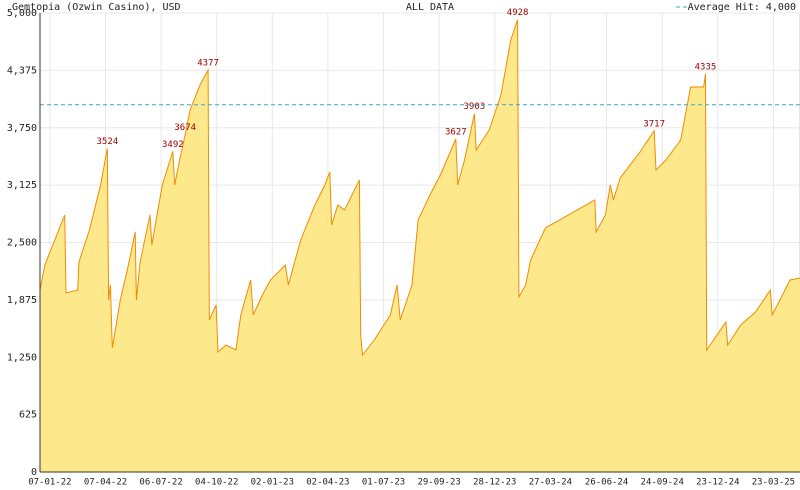 The height and width of the screenshot is (490, 800). Describe the element at coordinates (327, 483) in the screenshot. I see `x-tick-label: 02-04-23` at that location.